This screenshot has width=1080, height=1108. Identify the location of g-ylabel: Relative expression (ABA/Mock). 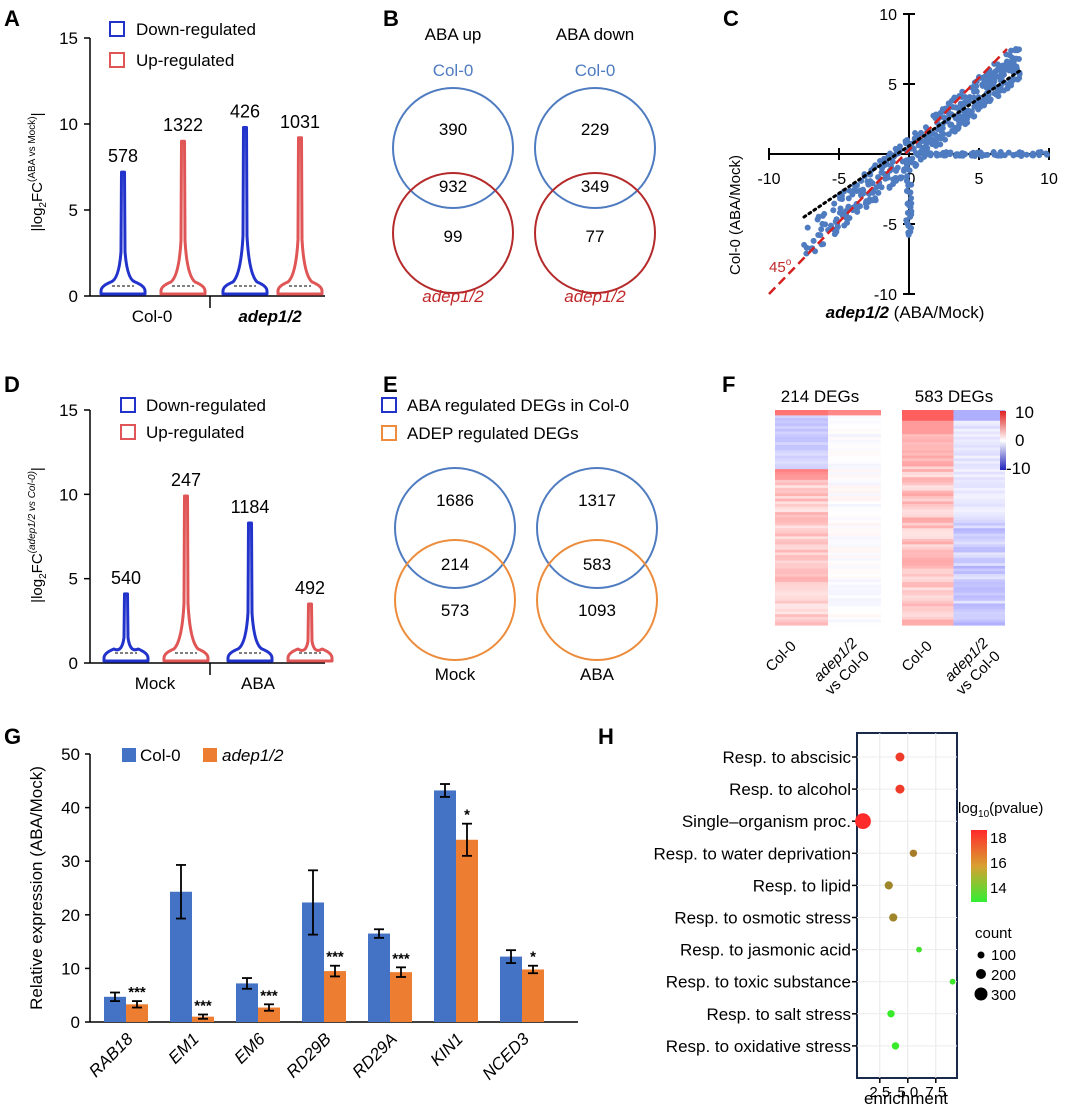
(36, 888).